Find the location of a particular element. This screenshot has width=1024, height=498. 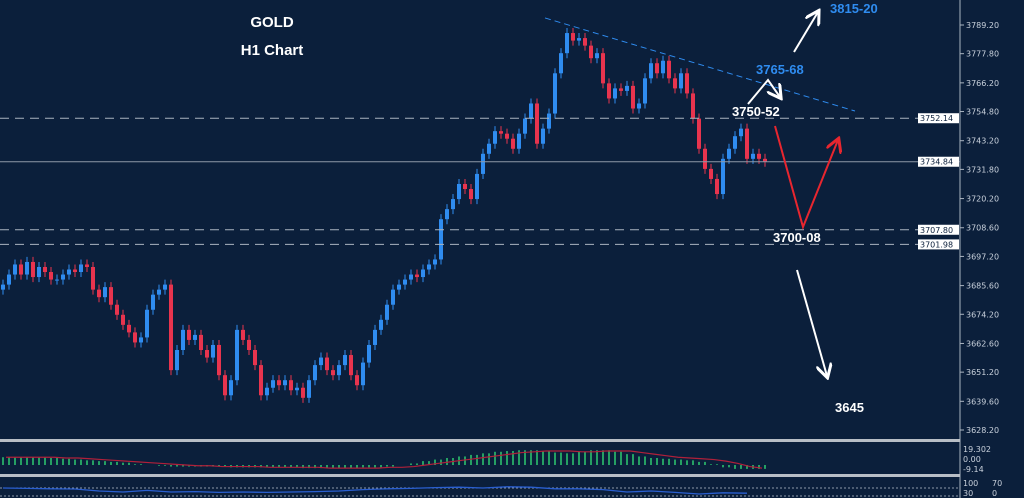

resistance-trendline is located at coordinates (700, 64).